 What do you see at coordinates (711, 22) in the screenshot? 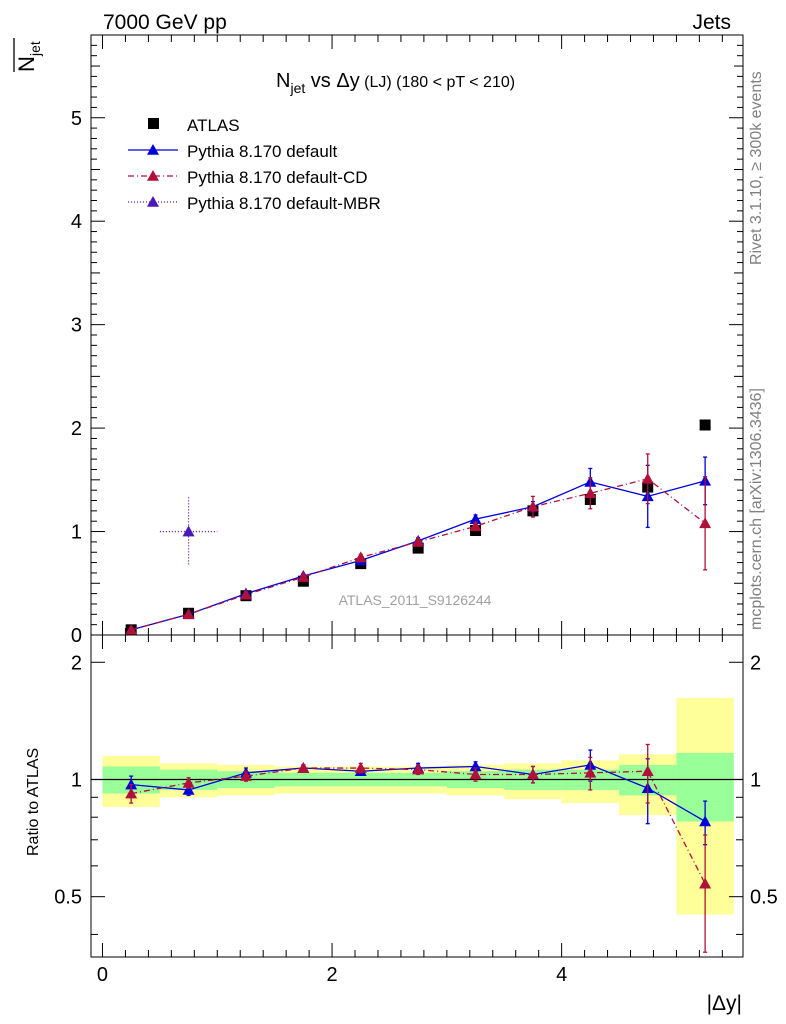
I see `header-right: Jets` at bounding box center [711, 22].